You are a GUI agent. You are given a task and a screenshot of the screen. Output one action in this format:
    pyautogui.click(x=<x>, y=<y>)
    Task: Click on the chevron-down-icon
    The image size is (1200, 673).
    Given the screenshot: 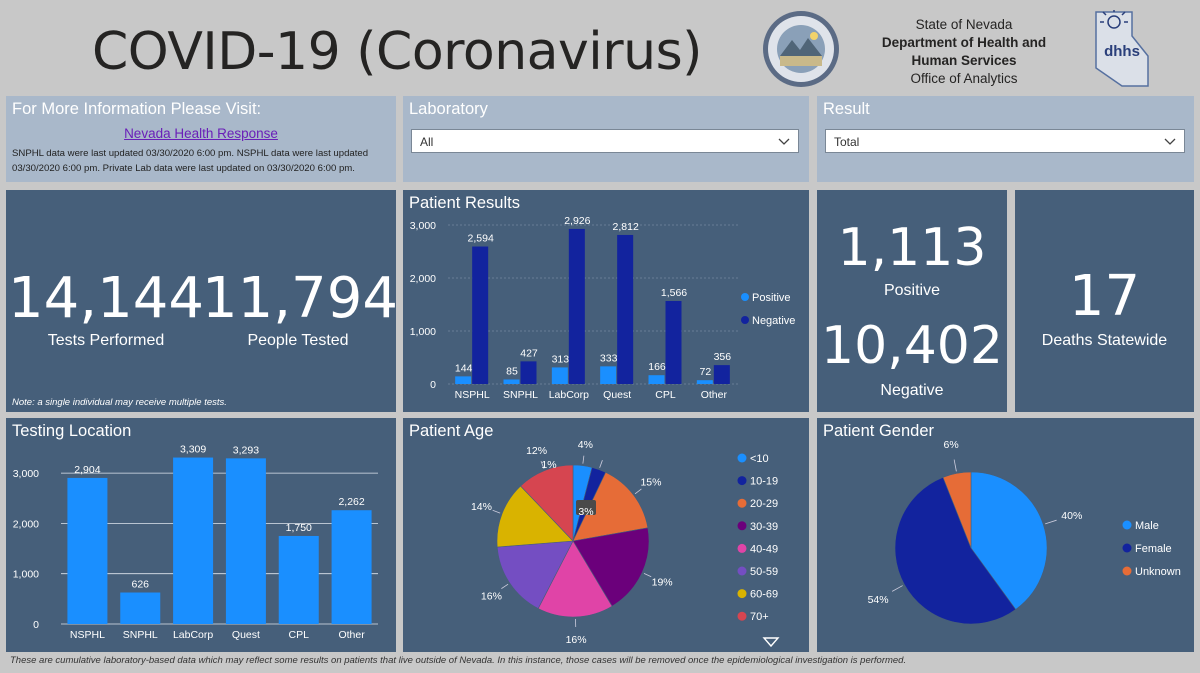 What is the action you would take?
    pyautogui.click(x=784, y=141)
    